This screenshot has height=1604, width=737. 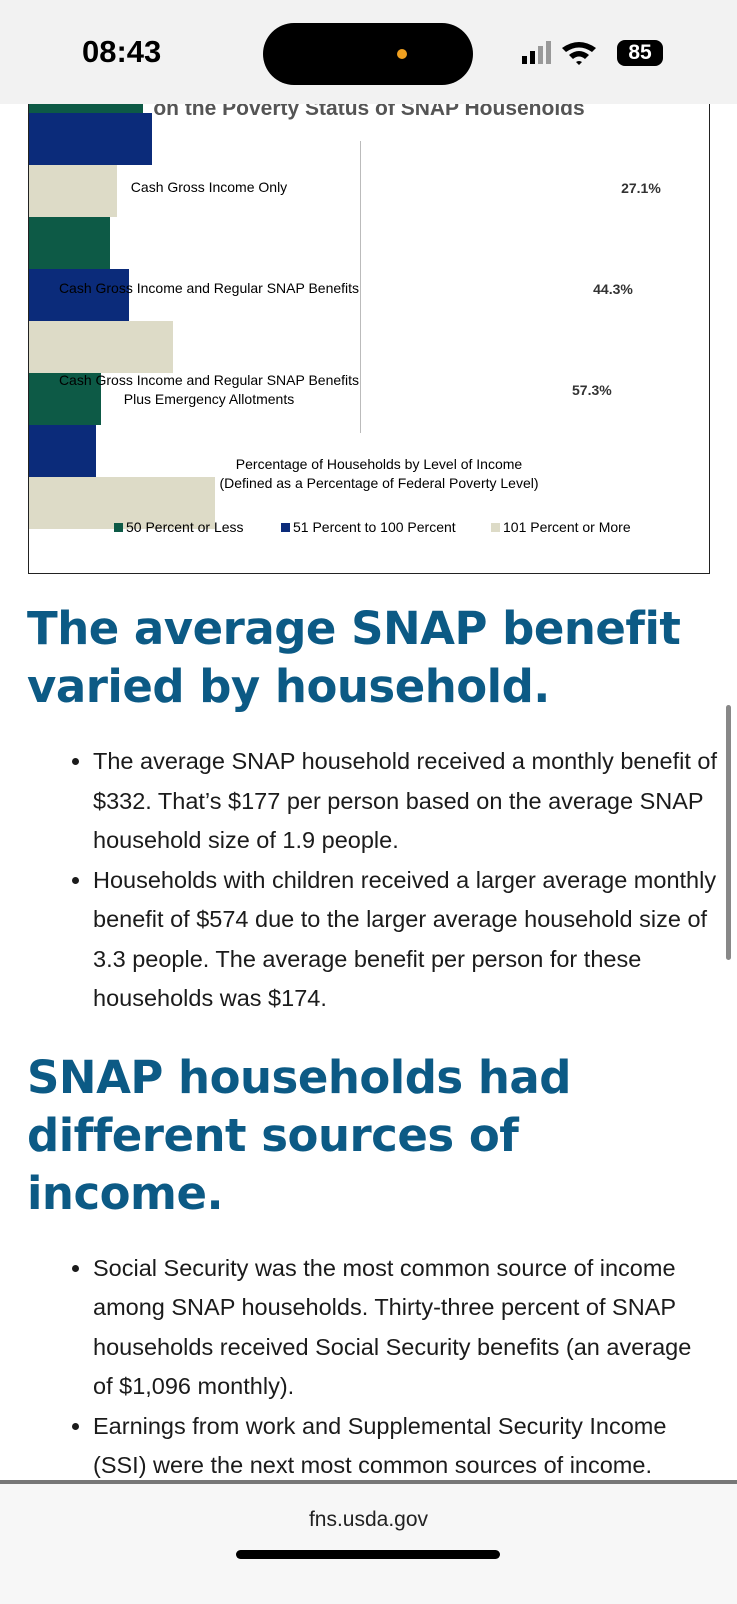 I want to click on legend-label: 101 Percent or More, so click(x=567, y=527).